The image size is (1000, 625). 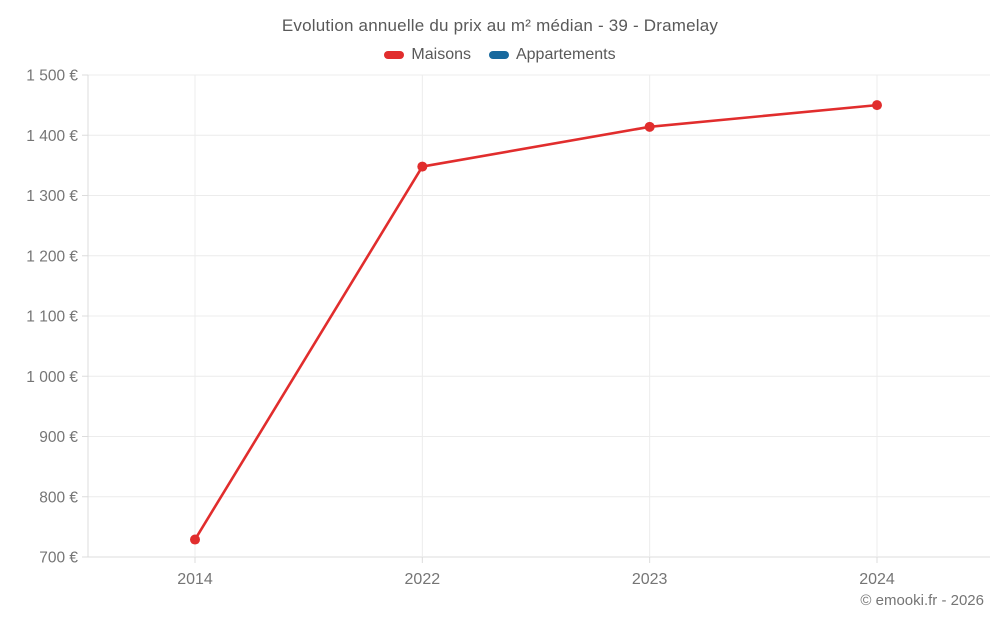 What do you see at coordinates (52, 256) in the screenshot?
I see `y-tick-label-1200: 1 200 €` at bounding box center [52, 256].